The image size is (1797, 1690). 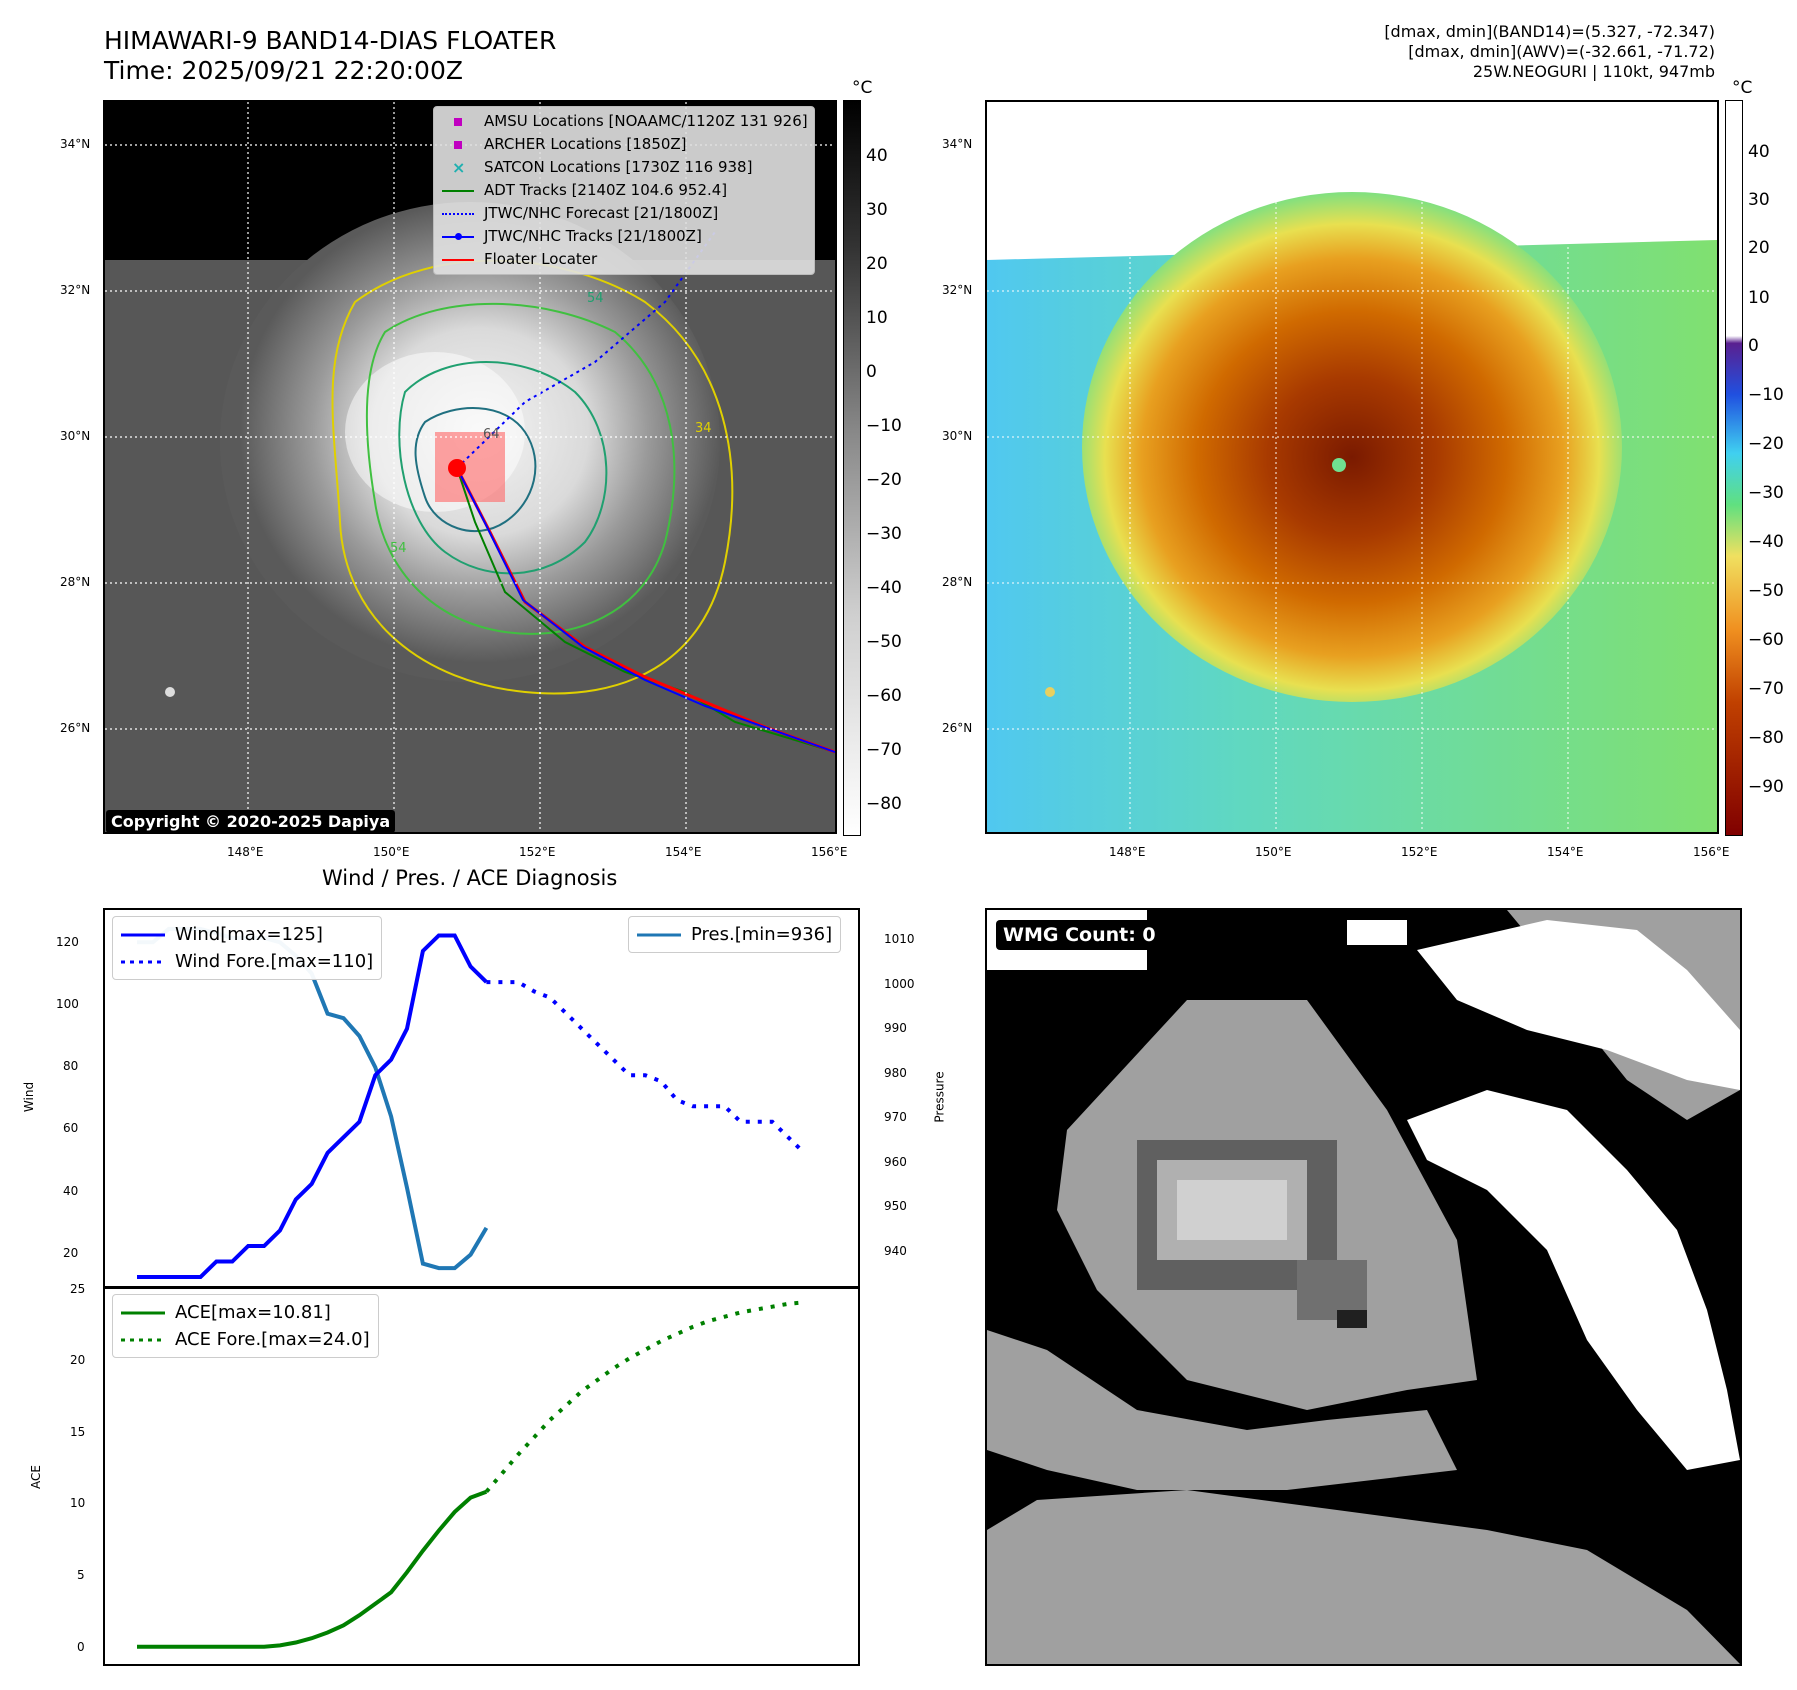 I want to click on ace-tick-10: 10, so click(x=78, y=1503).